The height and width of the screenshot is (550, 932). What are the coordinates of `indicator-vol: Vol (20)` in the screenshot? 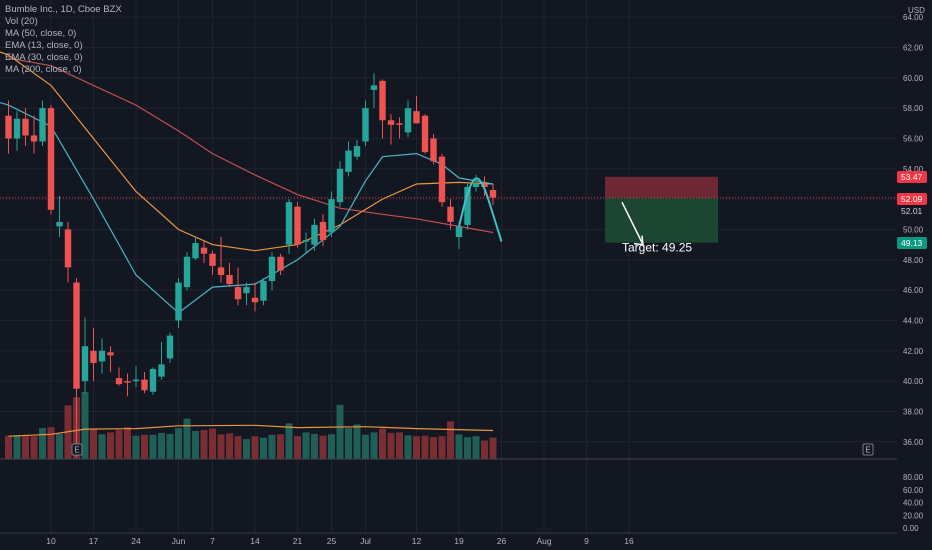 It's located at (21, 21).